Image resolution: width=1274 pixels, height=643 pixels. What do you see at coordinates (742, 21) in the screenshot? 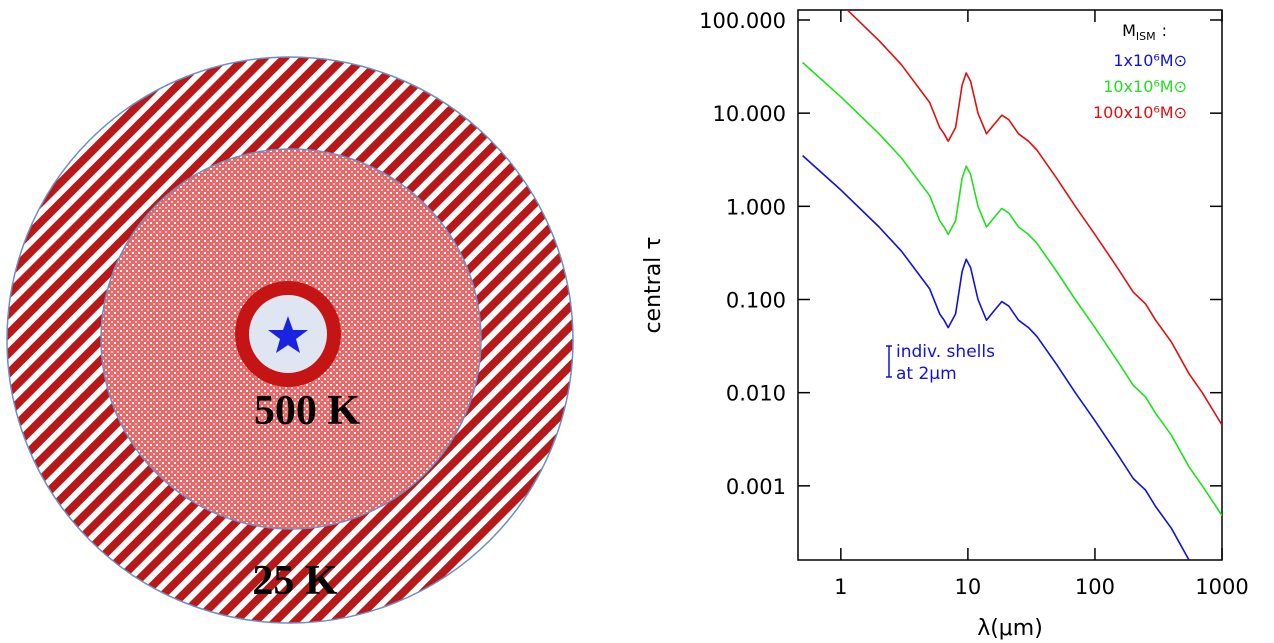
I see `y-tick-label: 100.000` at bounding box center [742, 21].